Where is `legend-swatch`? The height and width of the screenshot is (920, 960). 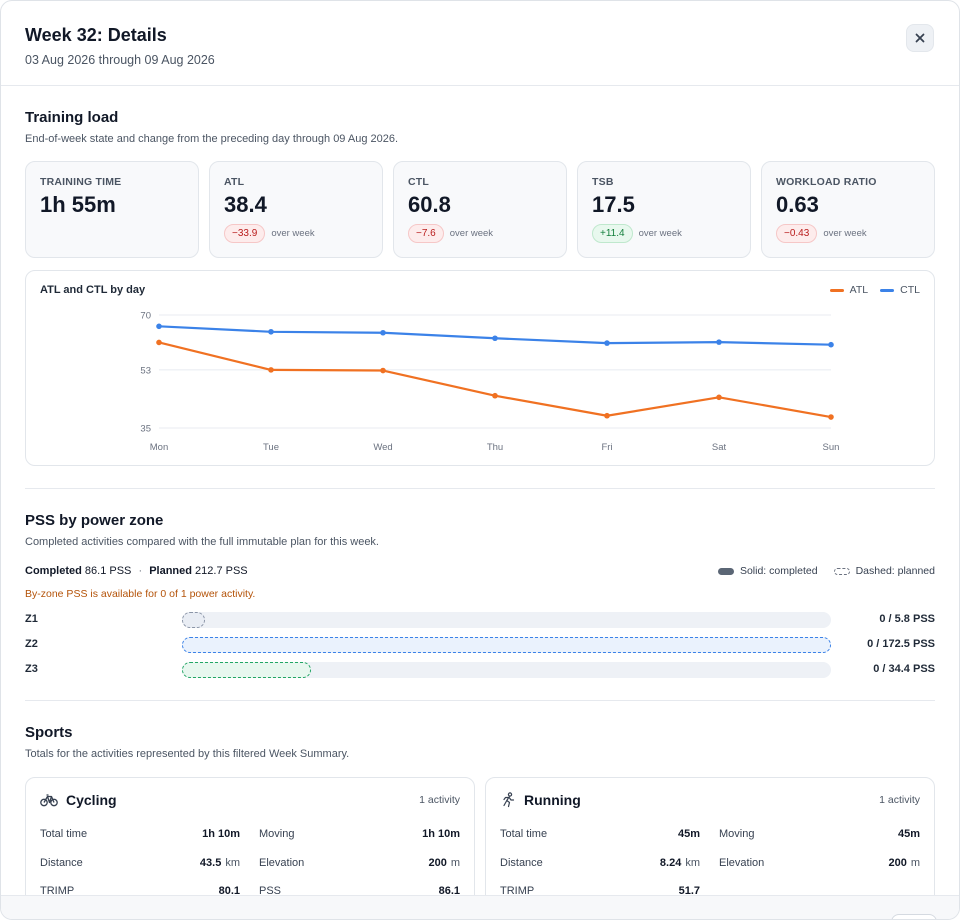
legend-swatch is located at coordinates (887, 290).